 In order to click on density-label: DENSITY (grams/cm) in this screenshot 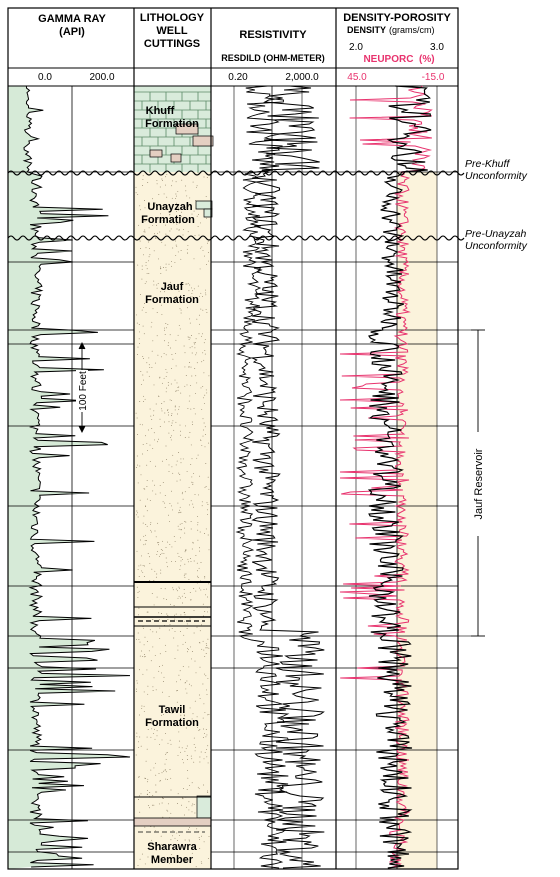, I will do `click(391, 30)`.